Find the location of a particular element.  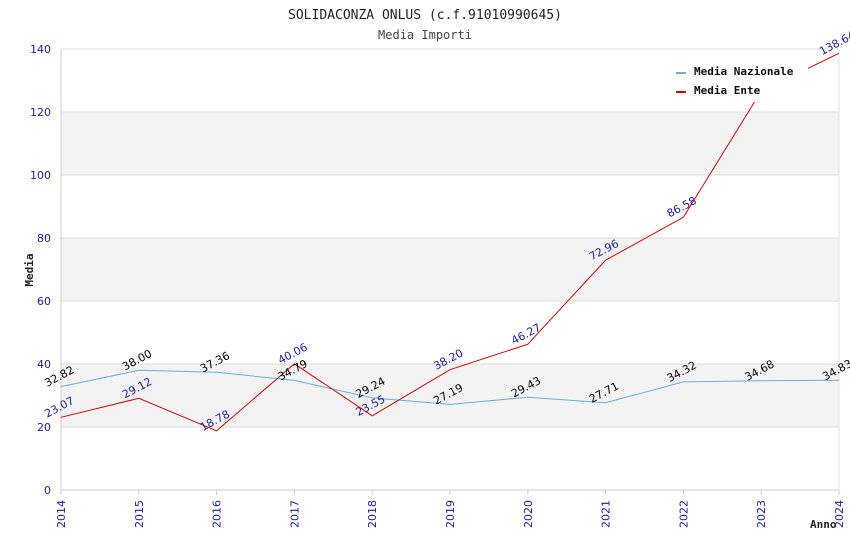

x-tick-label: 2015 is located at coordinates (139, 514).